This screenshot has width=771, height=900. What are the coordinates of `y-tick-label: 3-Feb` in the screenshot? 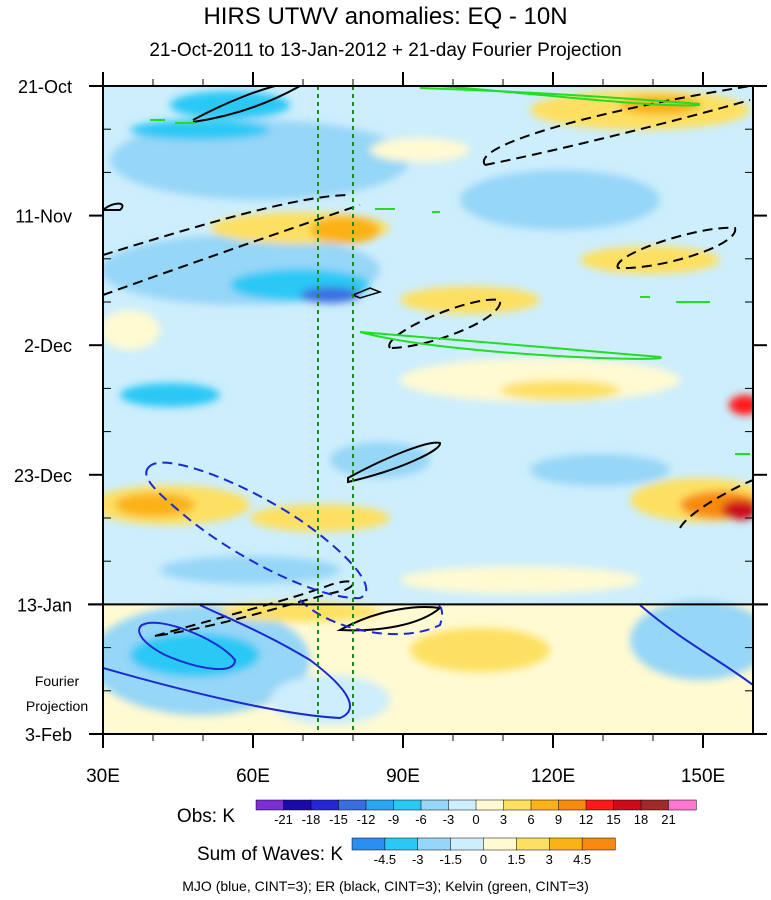 It's located at (48, 735).